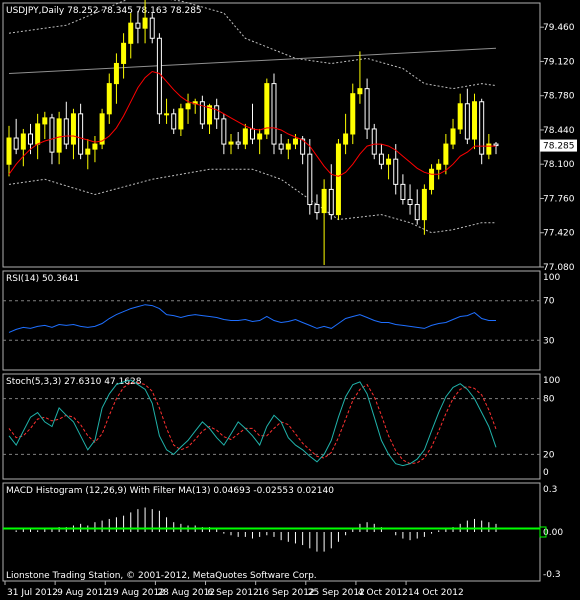 The image size is (580, 600). I want to click on x-tick-label: 25 Sep 2012, so click(336, 593).